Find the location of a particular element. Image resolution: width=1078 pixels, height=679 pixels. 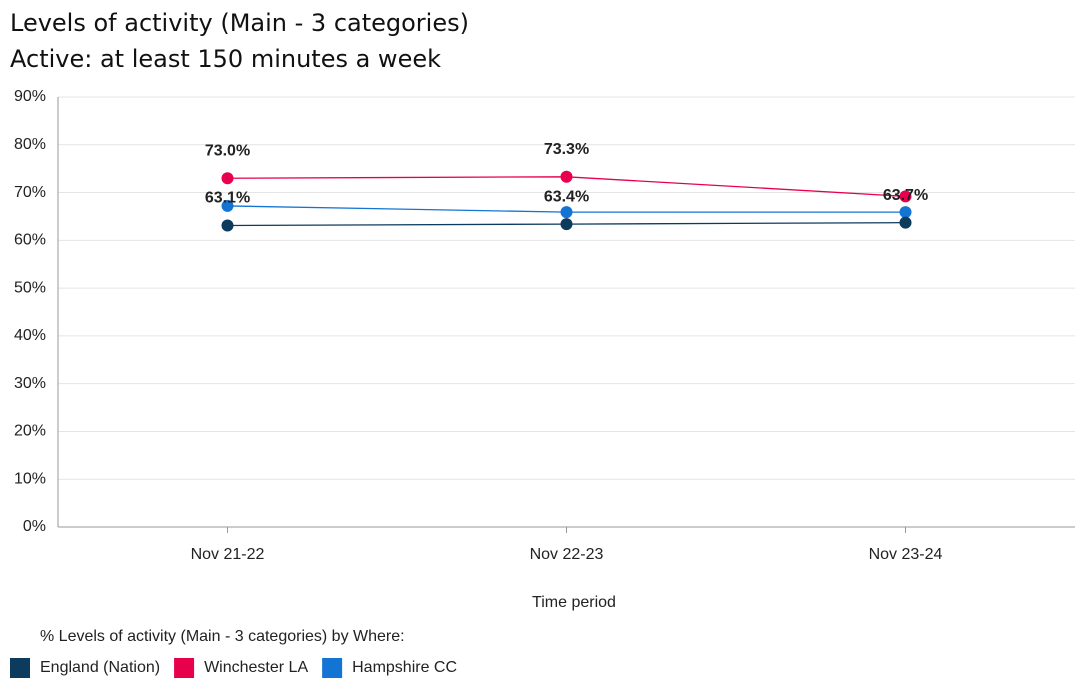

y-tick-label: 20% is located at coordinates (30, 431).